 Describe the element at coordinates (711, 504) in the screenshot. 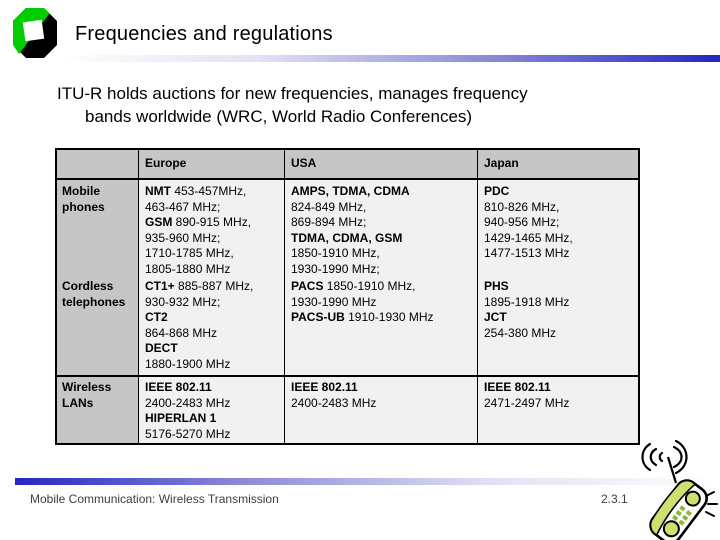

I see `spark-lines-icon` at that location.